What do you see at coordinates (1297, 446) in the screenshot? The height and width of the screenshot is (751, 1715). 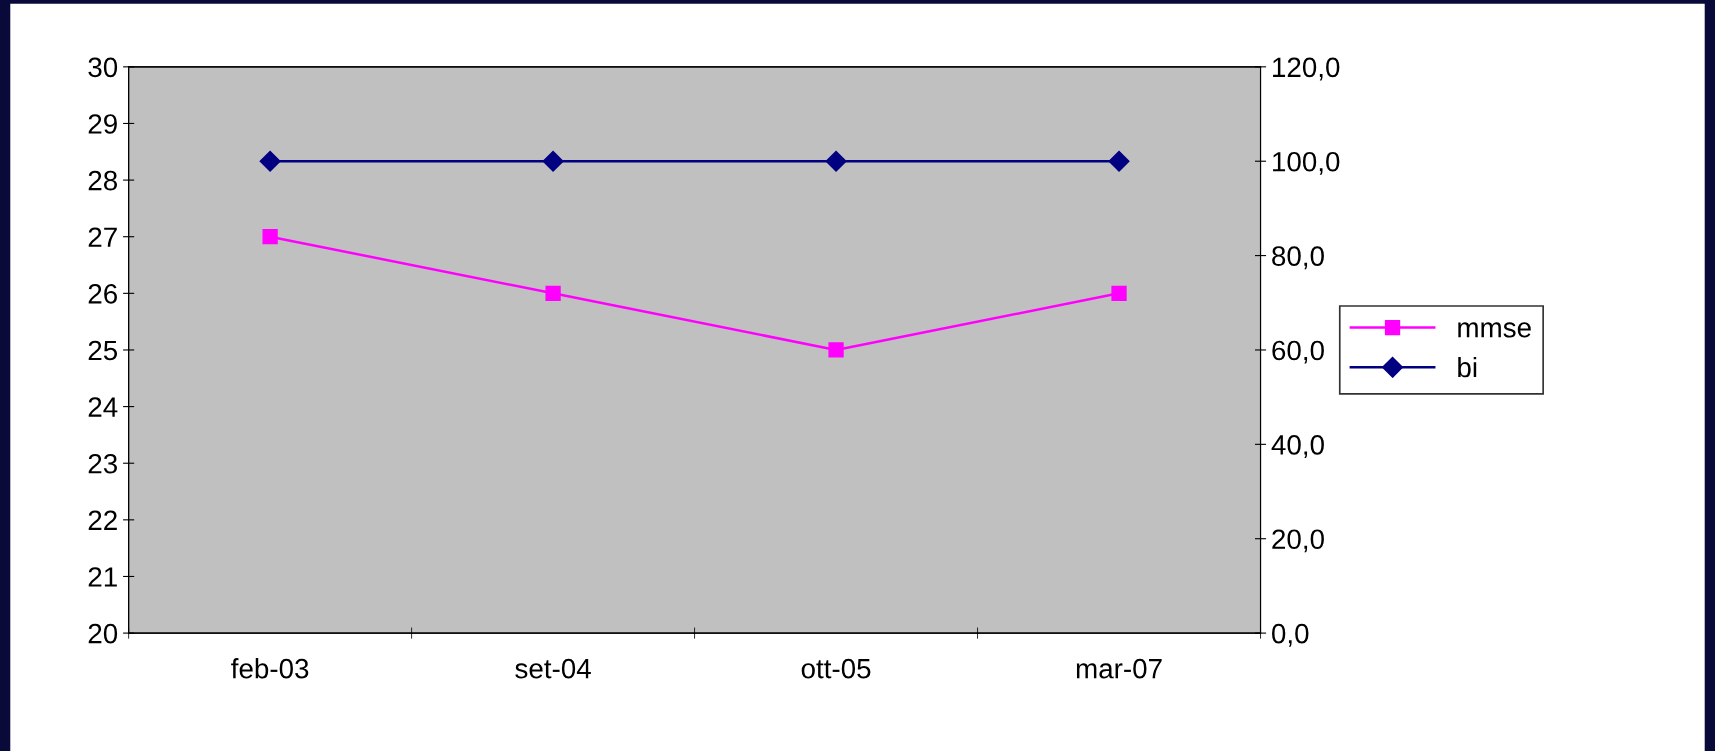 I see `y2-tick-label: 40,0` at bounding box center [1297, 446].